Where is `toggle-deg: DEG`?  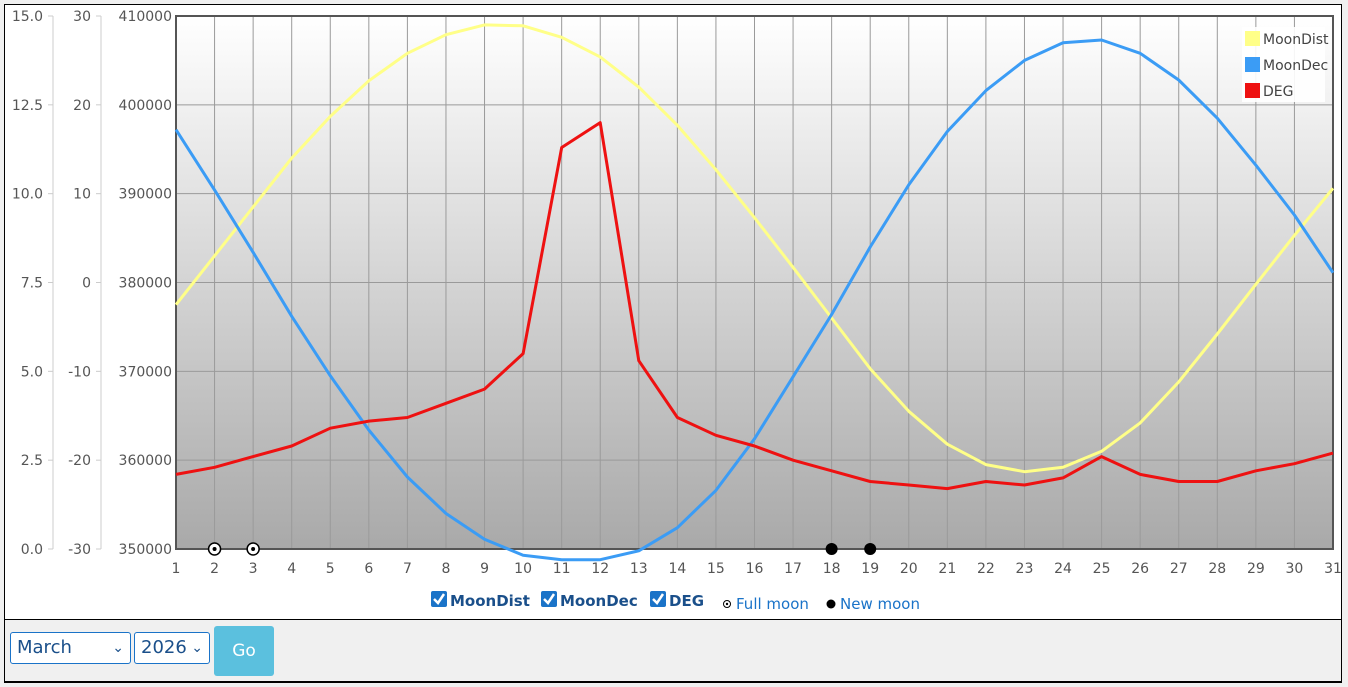
toggle-deg: DEG is located at coordinates (677, 600).